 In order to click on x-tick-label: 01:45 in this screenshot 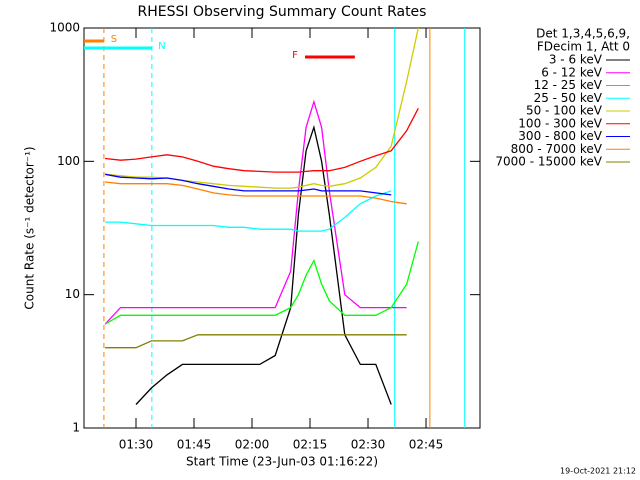, I will do `click(194, 445)`.